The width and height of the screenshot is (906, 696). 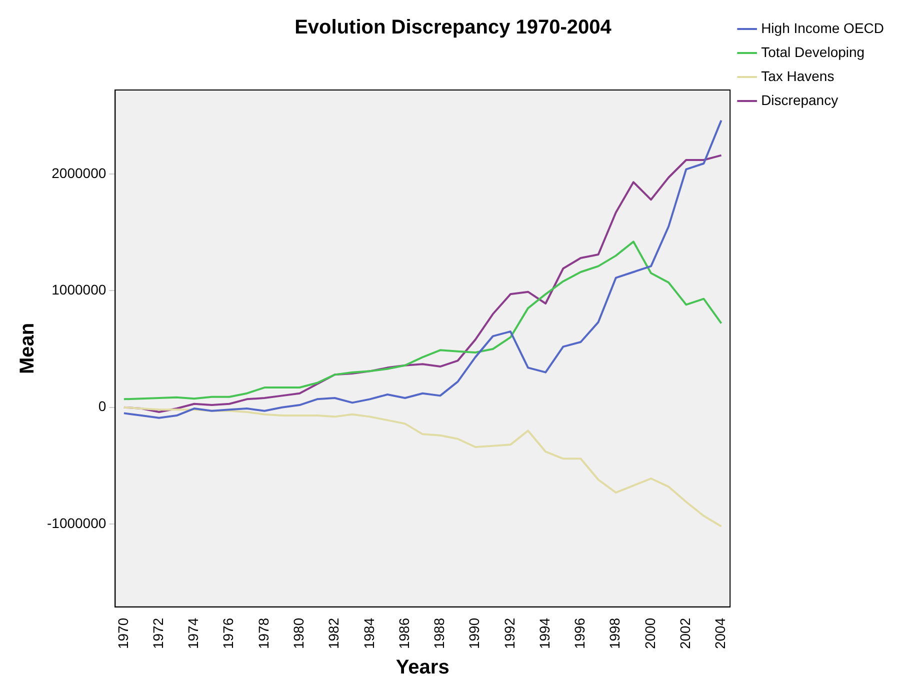 I want to click on x-tick-label: 2000, so click(x=650, y=634).